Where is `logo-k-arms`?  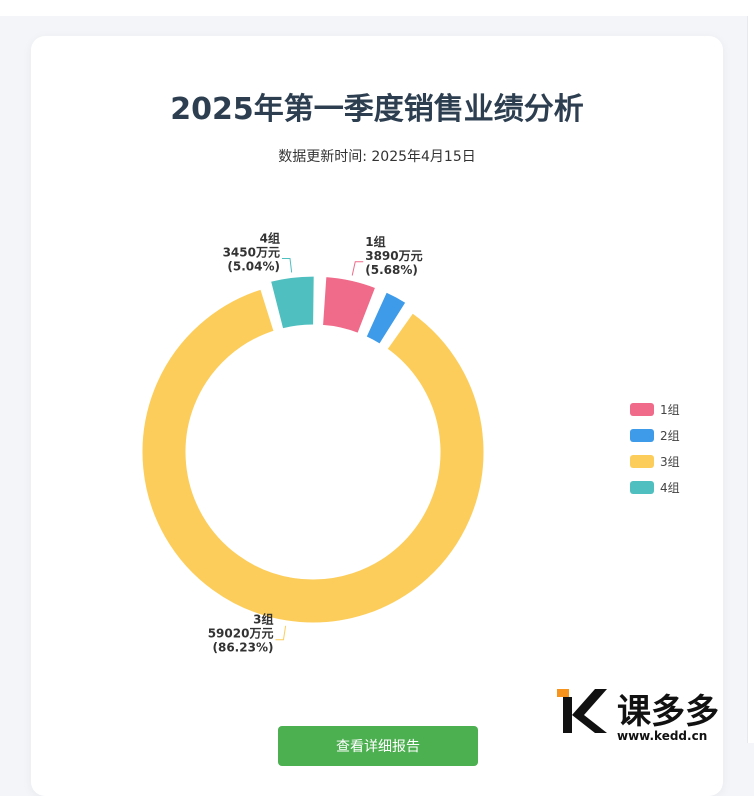 logo-k-arms is located at coordinates (589, 711).